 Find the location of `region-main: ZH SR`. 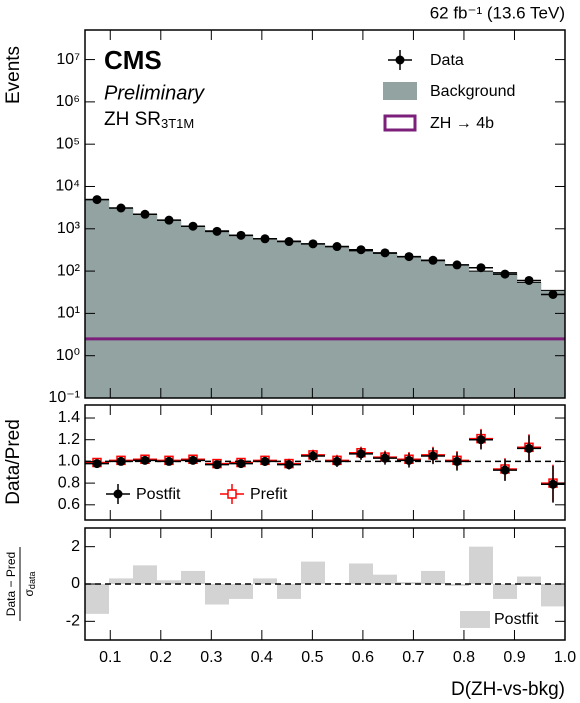

region-main: ZH SR is located at coordinates (132, 119).